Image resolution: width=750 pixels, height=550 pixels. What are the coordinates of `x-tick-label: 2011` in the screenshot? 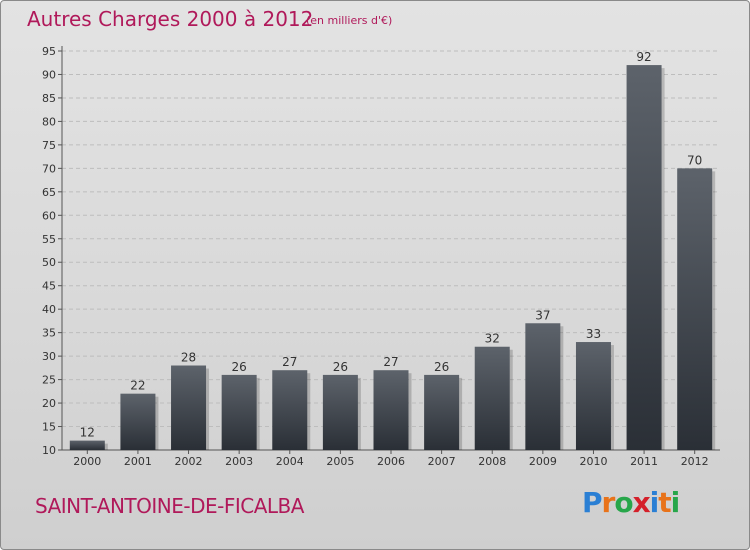 It's located at (644, 461).